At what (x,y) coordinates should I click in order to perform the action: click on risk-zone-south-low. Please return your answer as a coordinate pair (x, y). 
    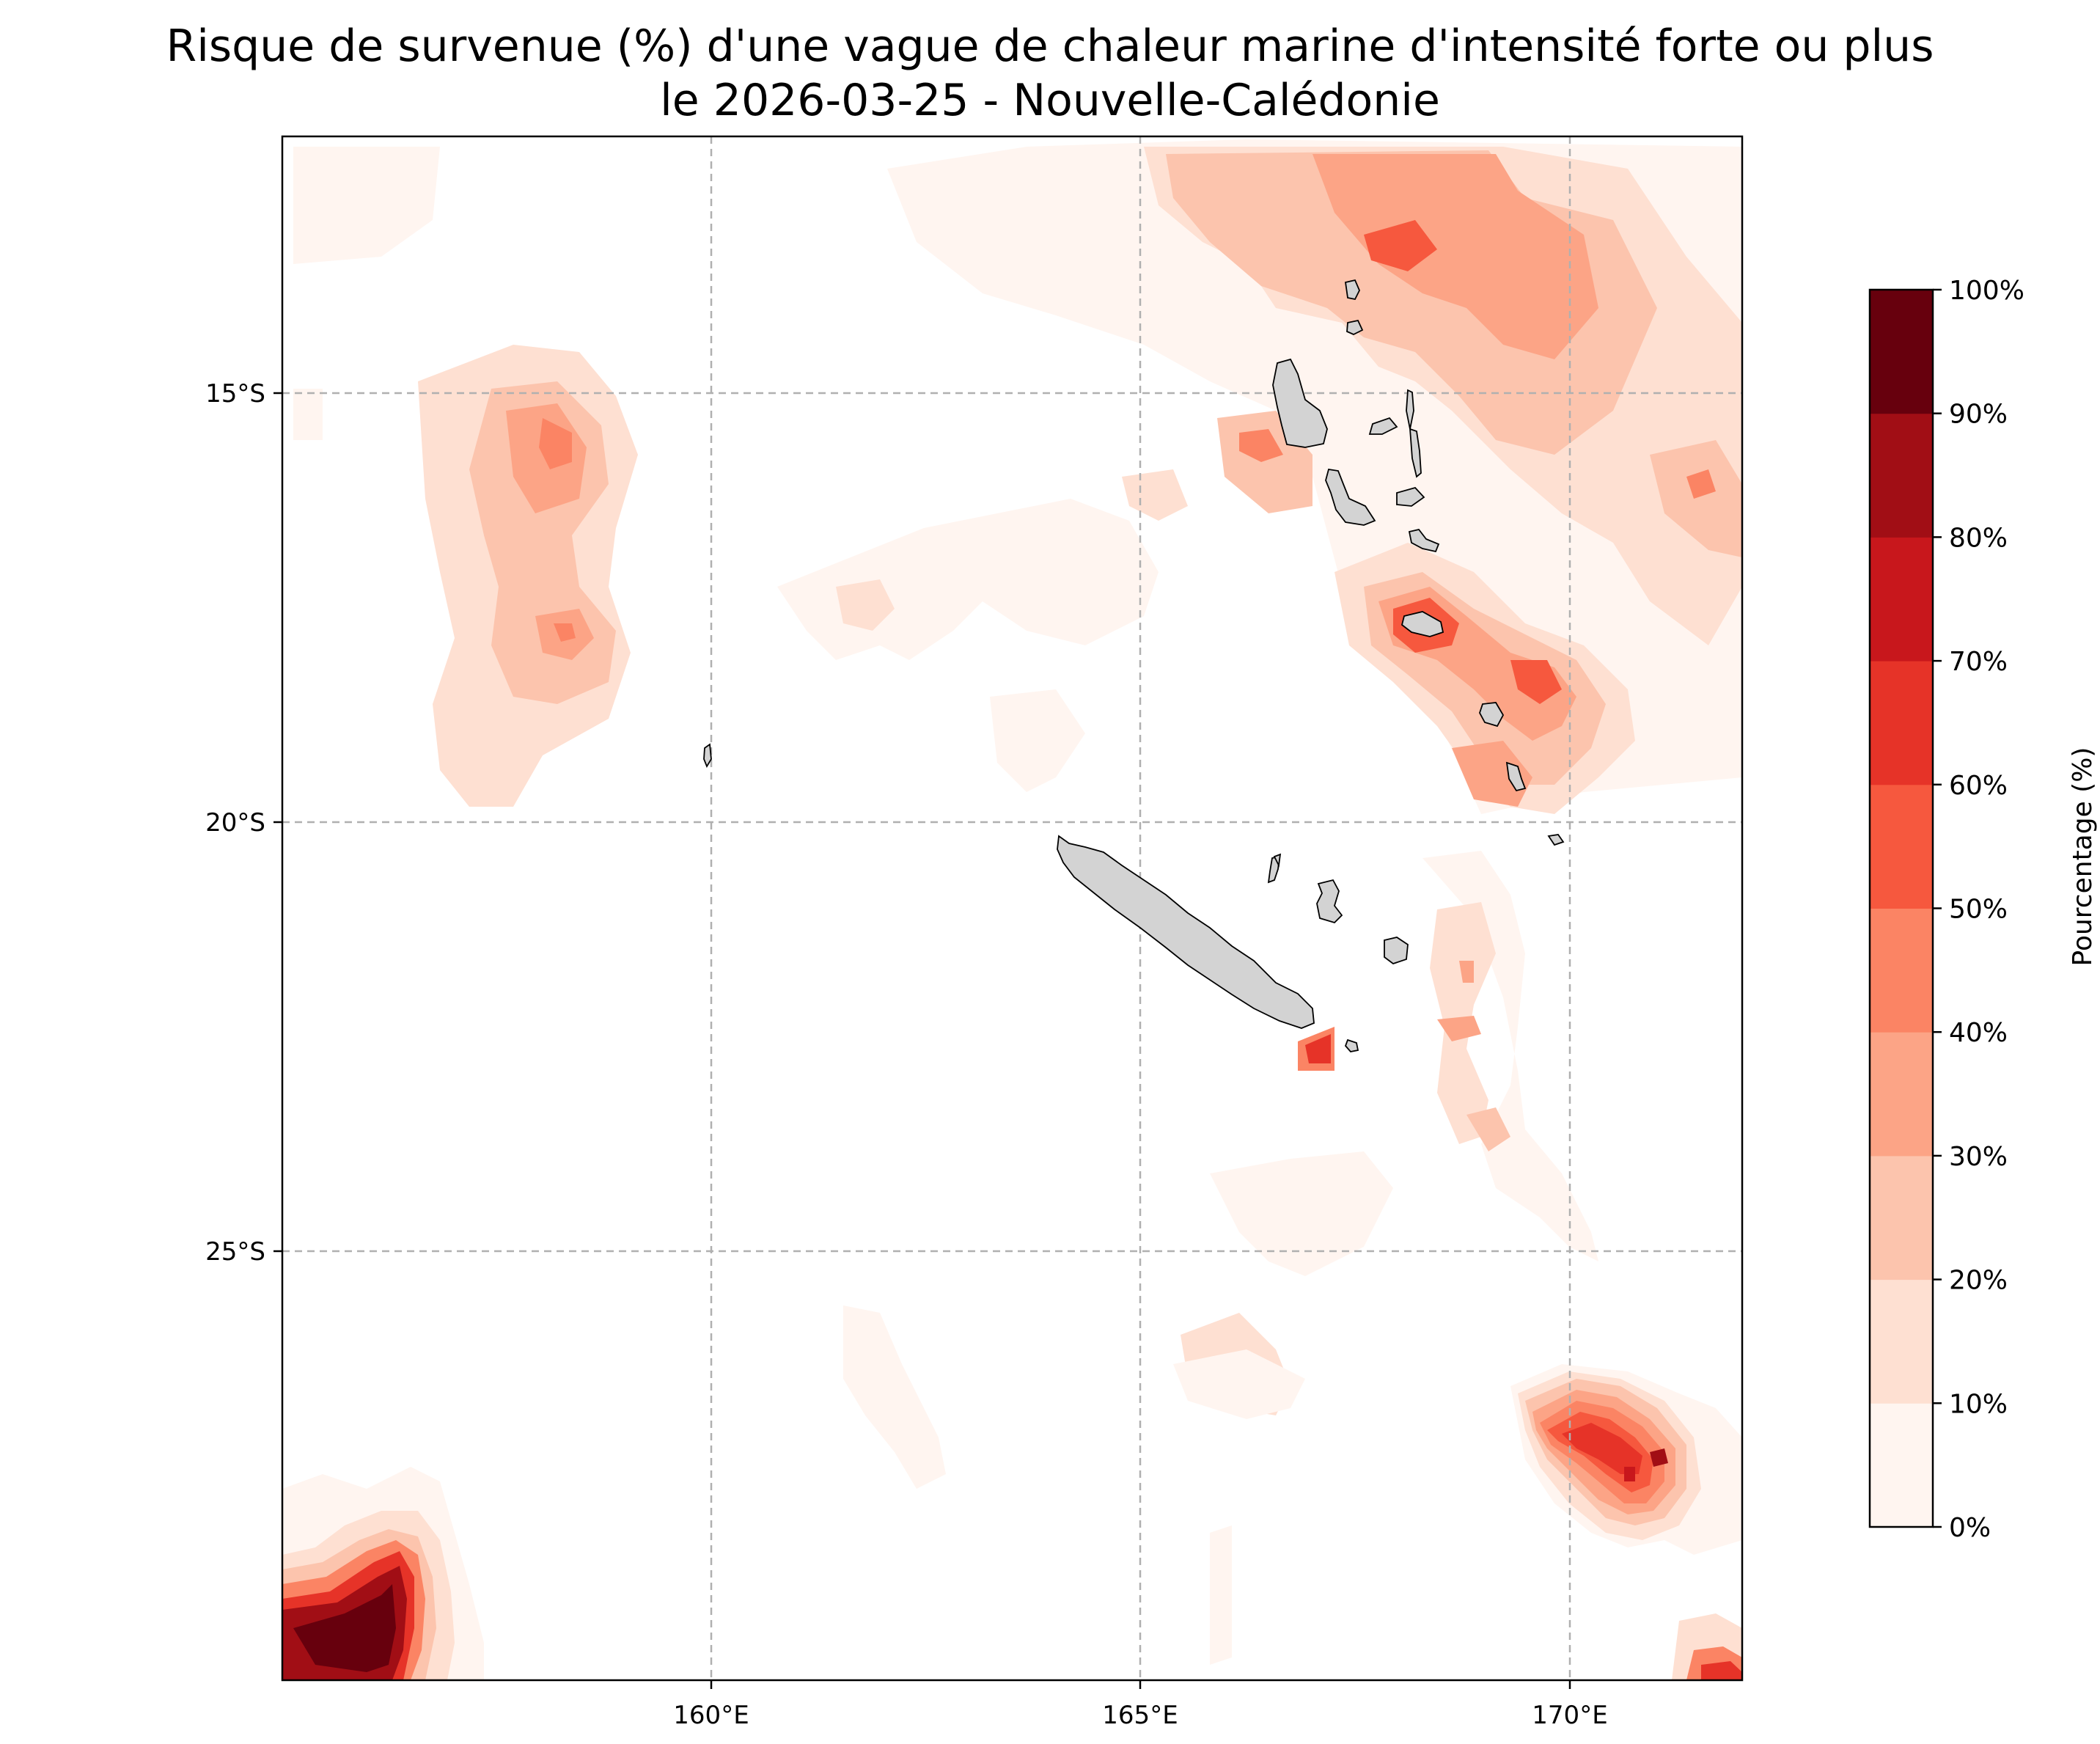
    Looking at the image, I should click on (1118, 1408).